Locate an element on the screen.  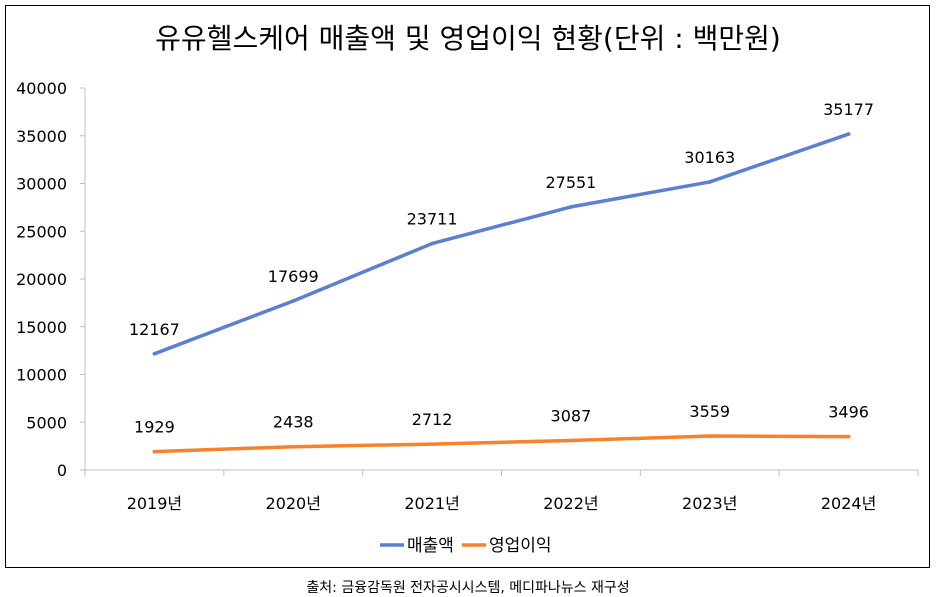
source-note: 출처: 금융감독원 전자공시시스템, 메디파나뉴스 재구성 is located at coordinates (468, 588).